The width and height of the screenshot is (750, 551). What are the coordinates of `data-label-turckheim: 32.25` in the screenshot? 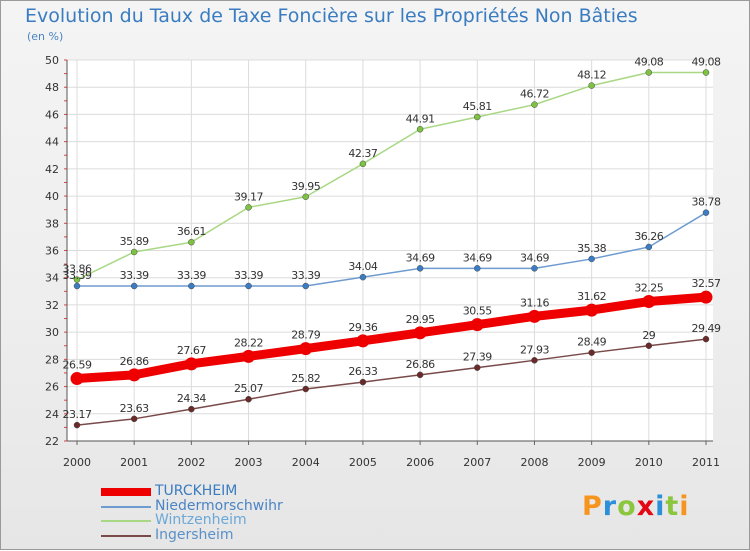 It's located at (648, 288).